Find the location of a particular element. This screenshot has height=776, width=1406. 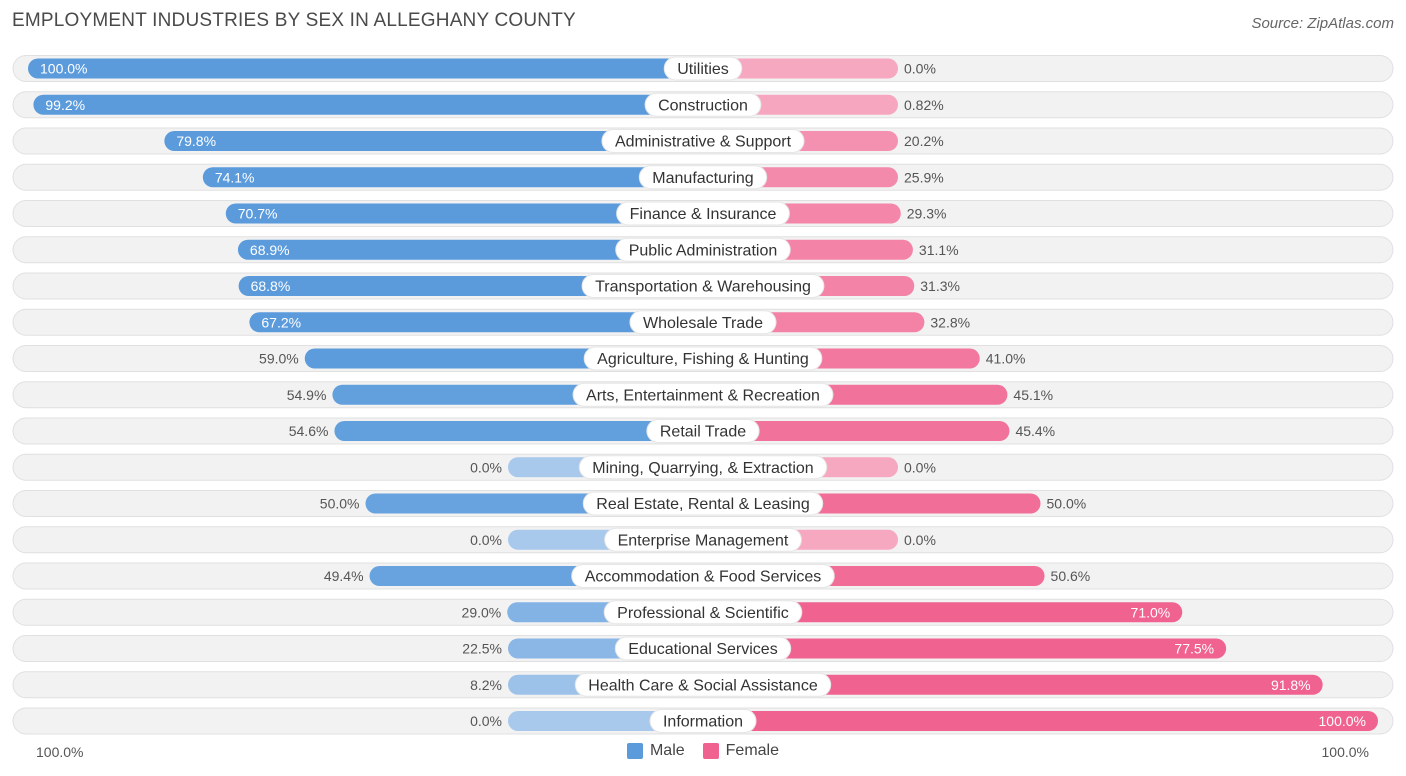

category-label: Agriculture, Fishing & Hunting is located at coordinates (703, 359).